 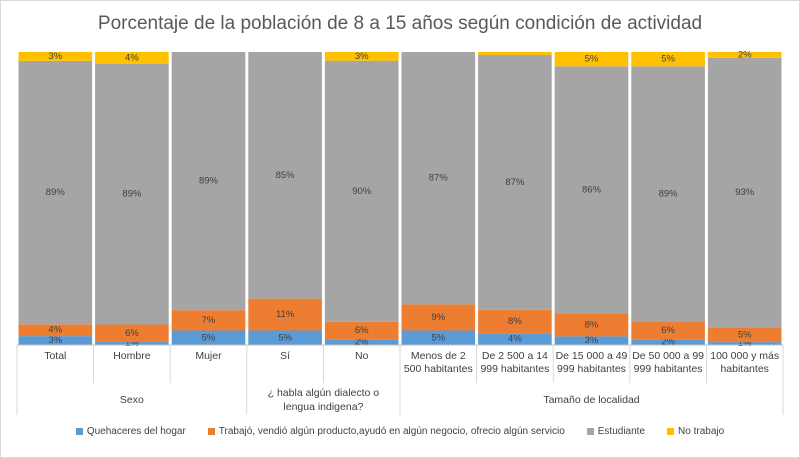 What do you see at coordinates (668, 362) in the screenshot?
I see `x-tick-label-box: De 50 000 a 99 999 habitantes` at bounding box center [668, 362].